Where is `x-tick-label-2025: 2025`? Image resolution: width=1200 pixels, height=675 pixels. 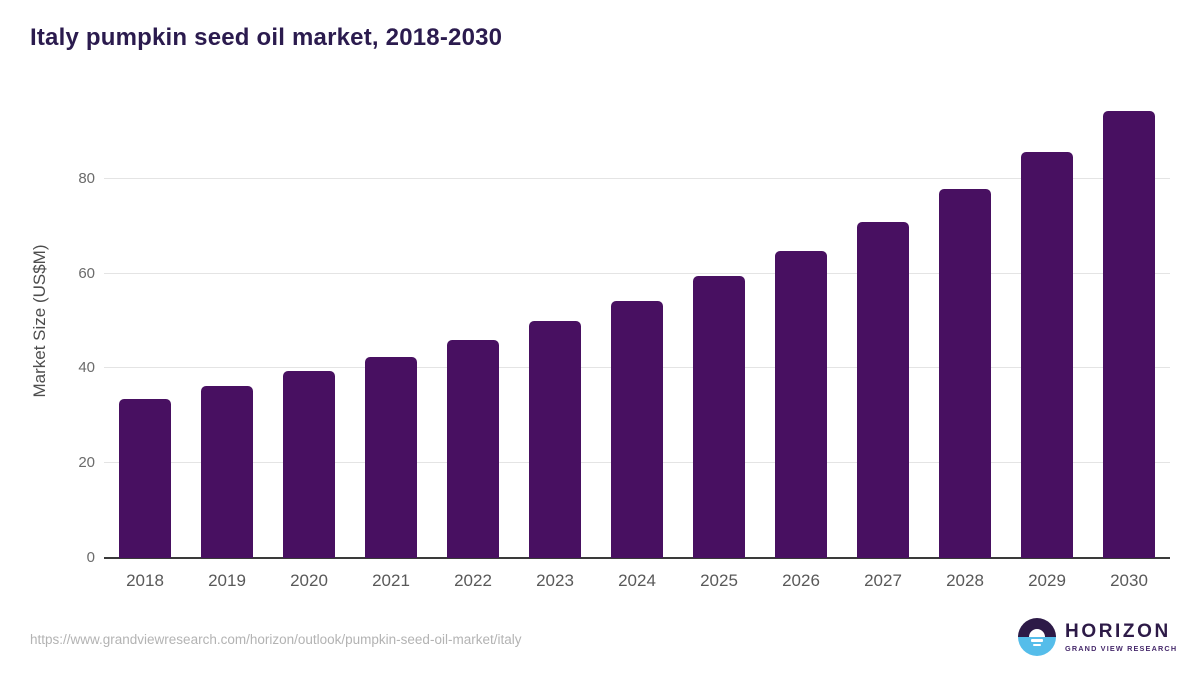
x-tick-label-2025: 2025 is located at coordinates (719, 580).